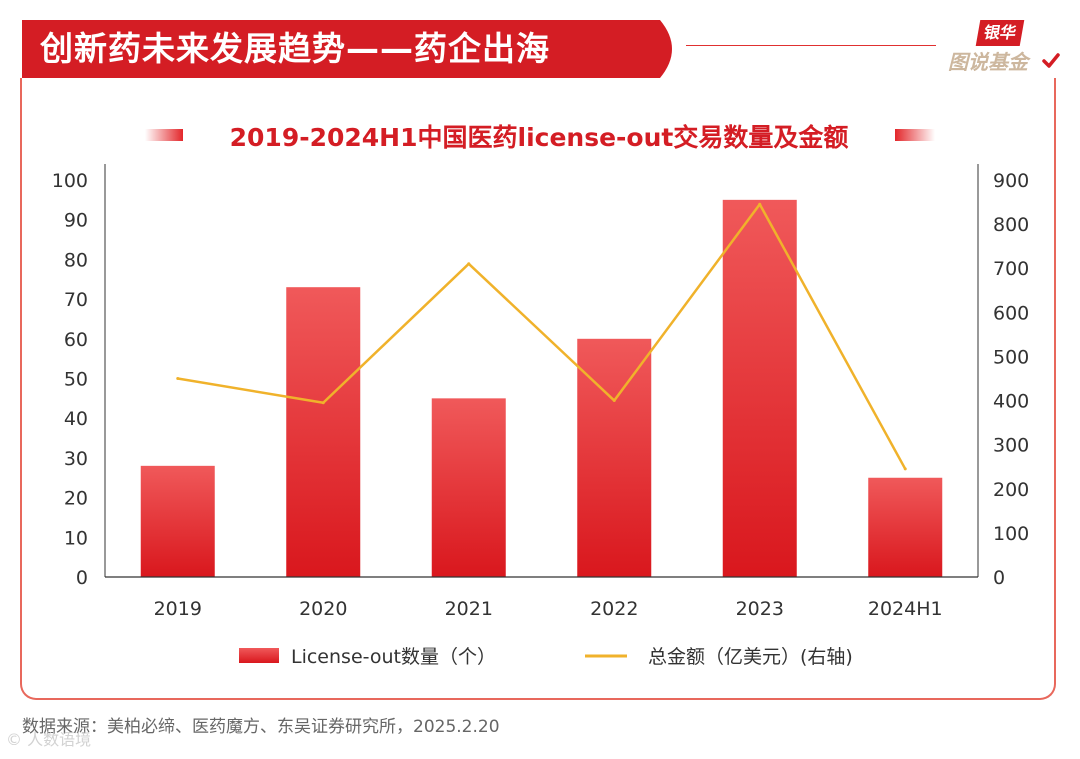 The height and width of the screenshot is (759, 1080). What do you see at coordinates (1004, 47) in the screenshot?
I see `brand-logo: 银华 图说基金` at bounding box center [1004, 47].